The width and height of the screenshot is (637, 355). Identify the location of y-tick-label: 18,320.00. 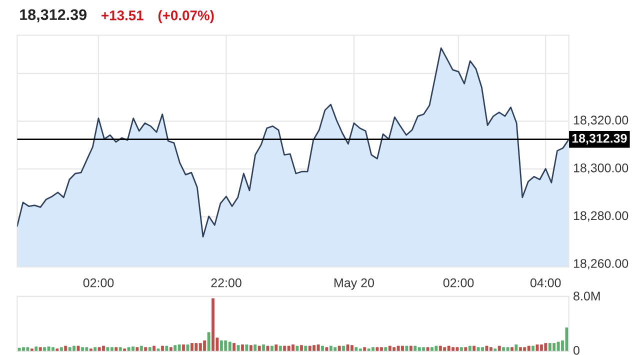
(601, 121).